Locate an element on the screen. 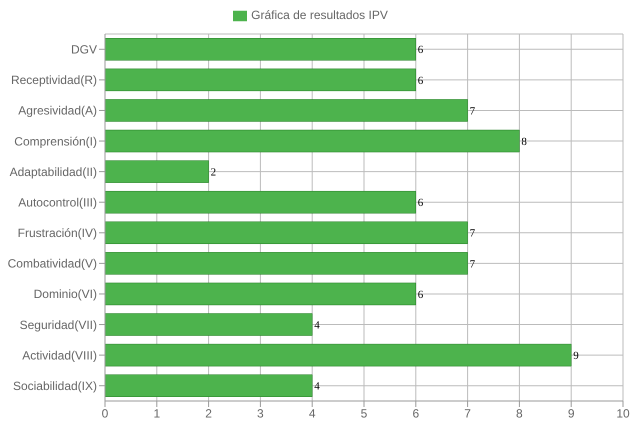  data-label: 8 is located at coordinates (524, 142).